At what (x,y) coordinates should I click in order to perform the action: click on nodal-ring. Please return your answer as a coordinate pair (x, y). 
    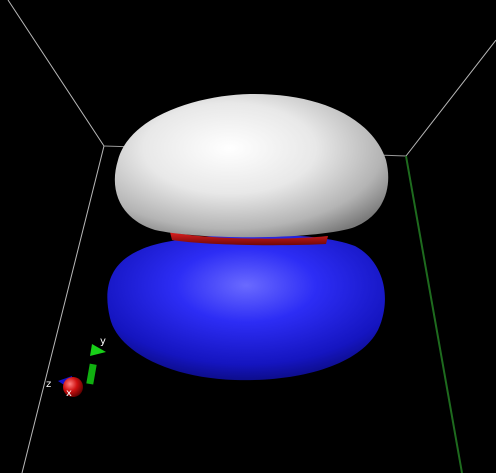
    Looking at the image, I should click on (249, 239).